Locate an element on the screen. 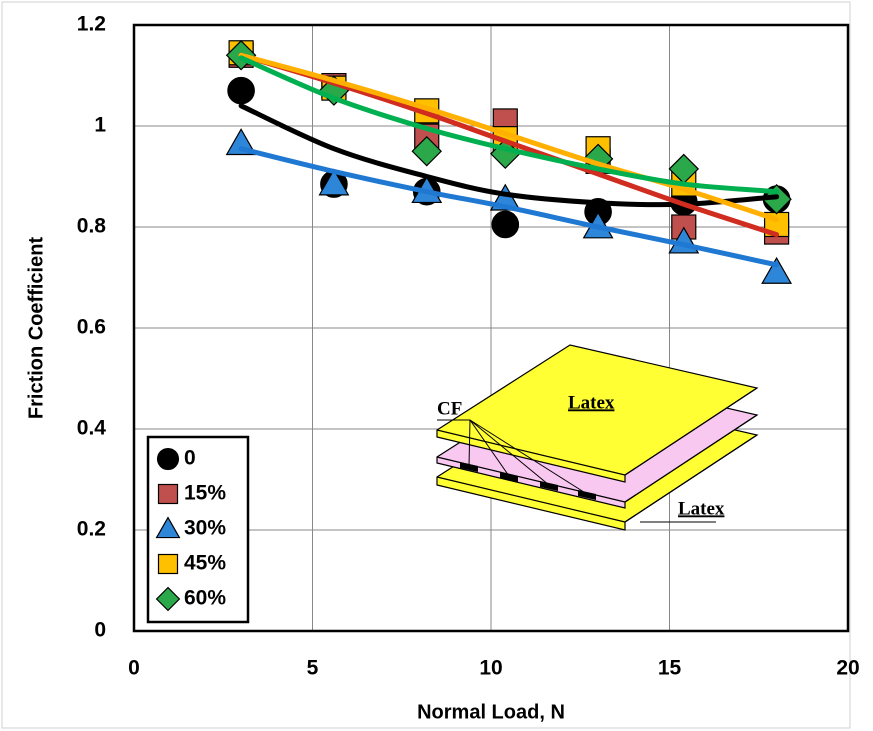  x-tick-label: 5 is located at coordinates (313, 668).